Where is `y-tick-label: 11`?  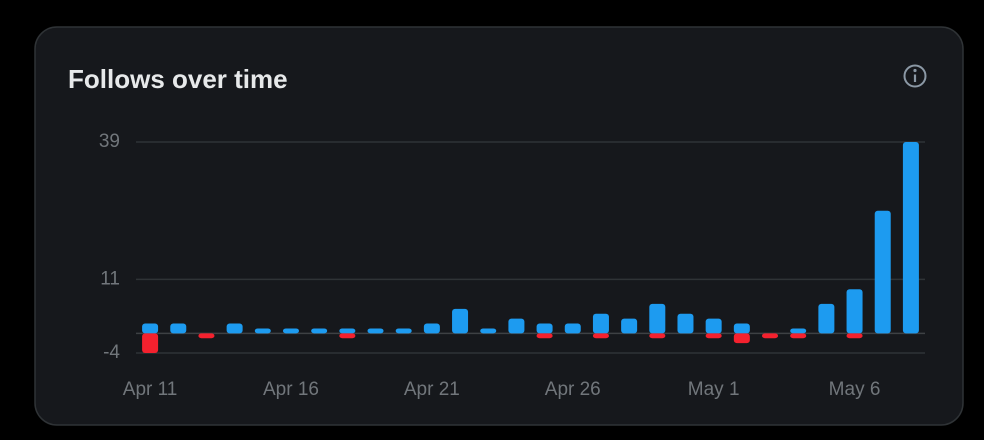
y-tick-label: 11 is located at coordinates (110, 278).